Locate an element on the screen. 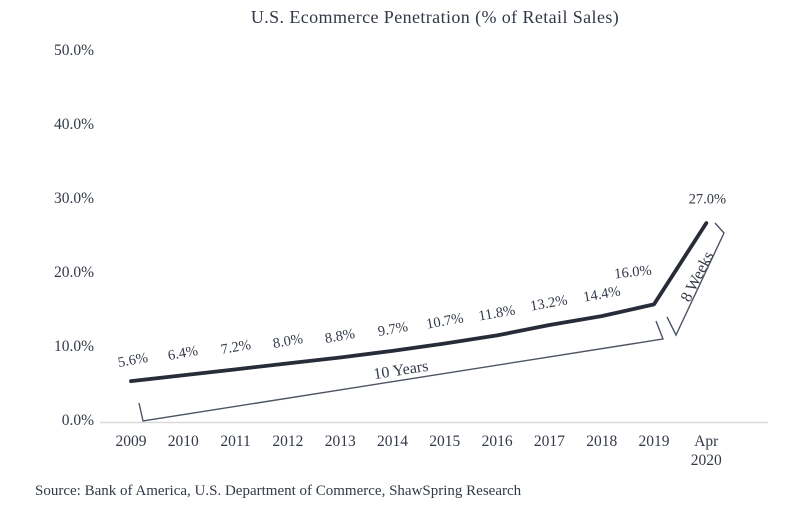  x-axis-label: 2012 is located at coordinates (288, 441).